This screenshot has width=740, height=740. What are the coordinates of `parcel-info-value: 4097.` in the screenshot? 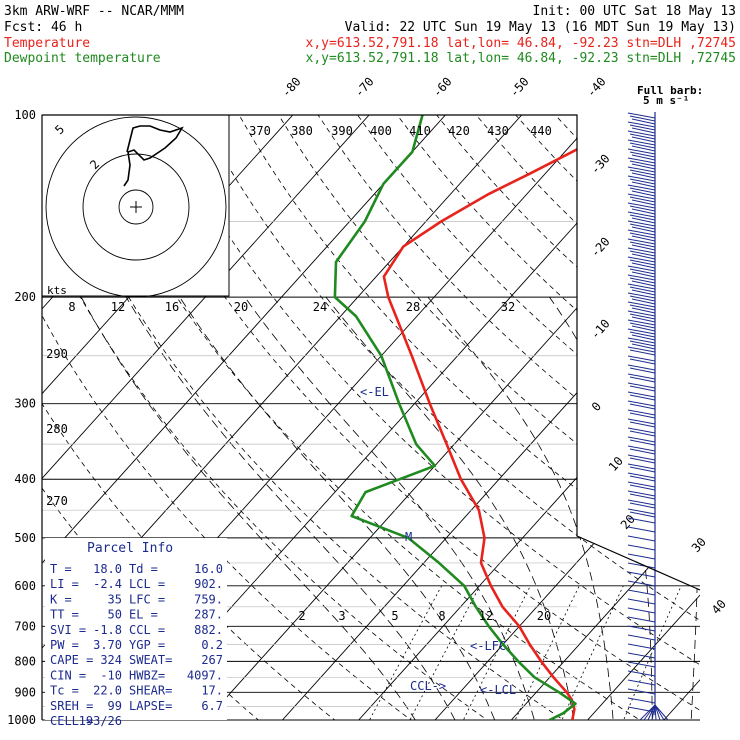 It's located at (205, 675).